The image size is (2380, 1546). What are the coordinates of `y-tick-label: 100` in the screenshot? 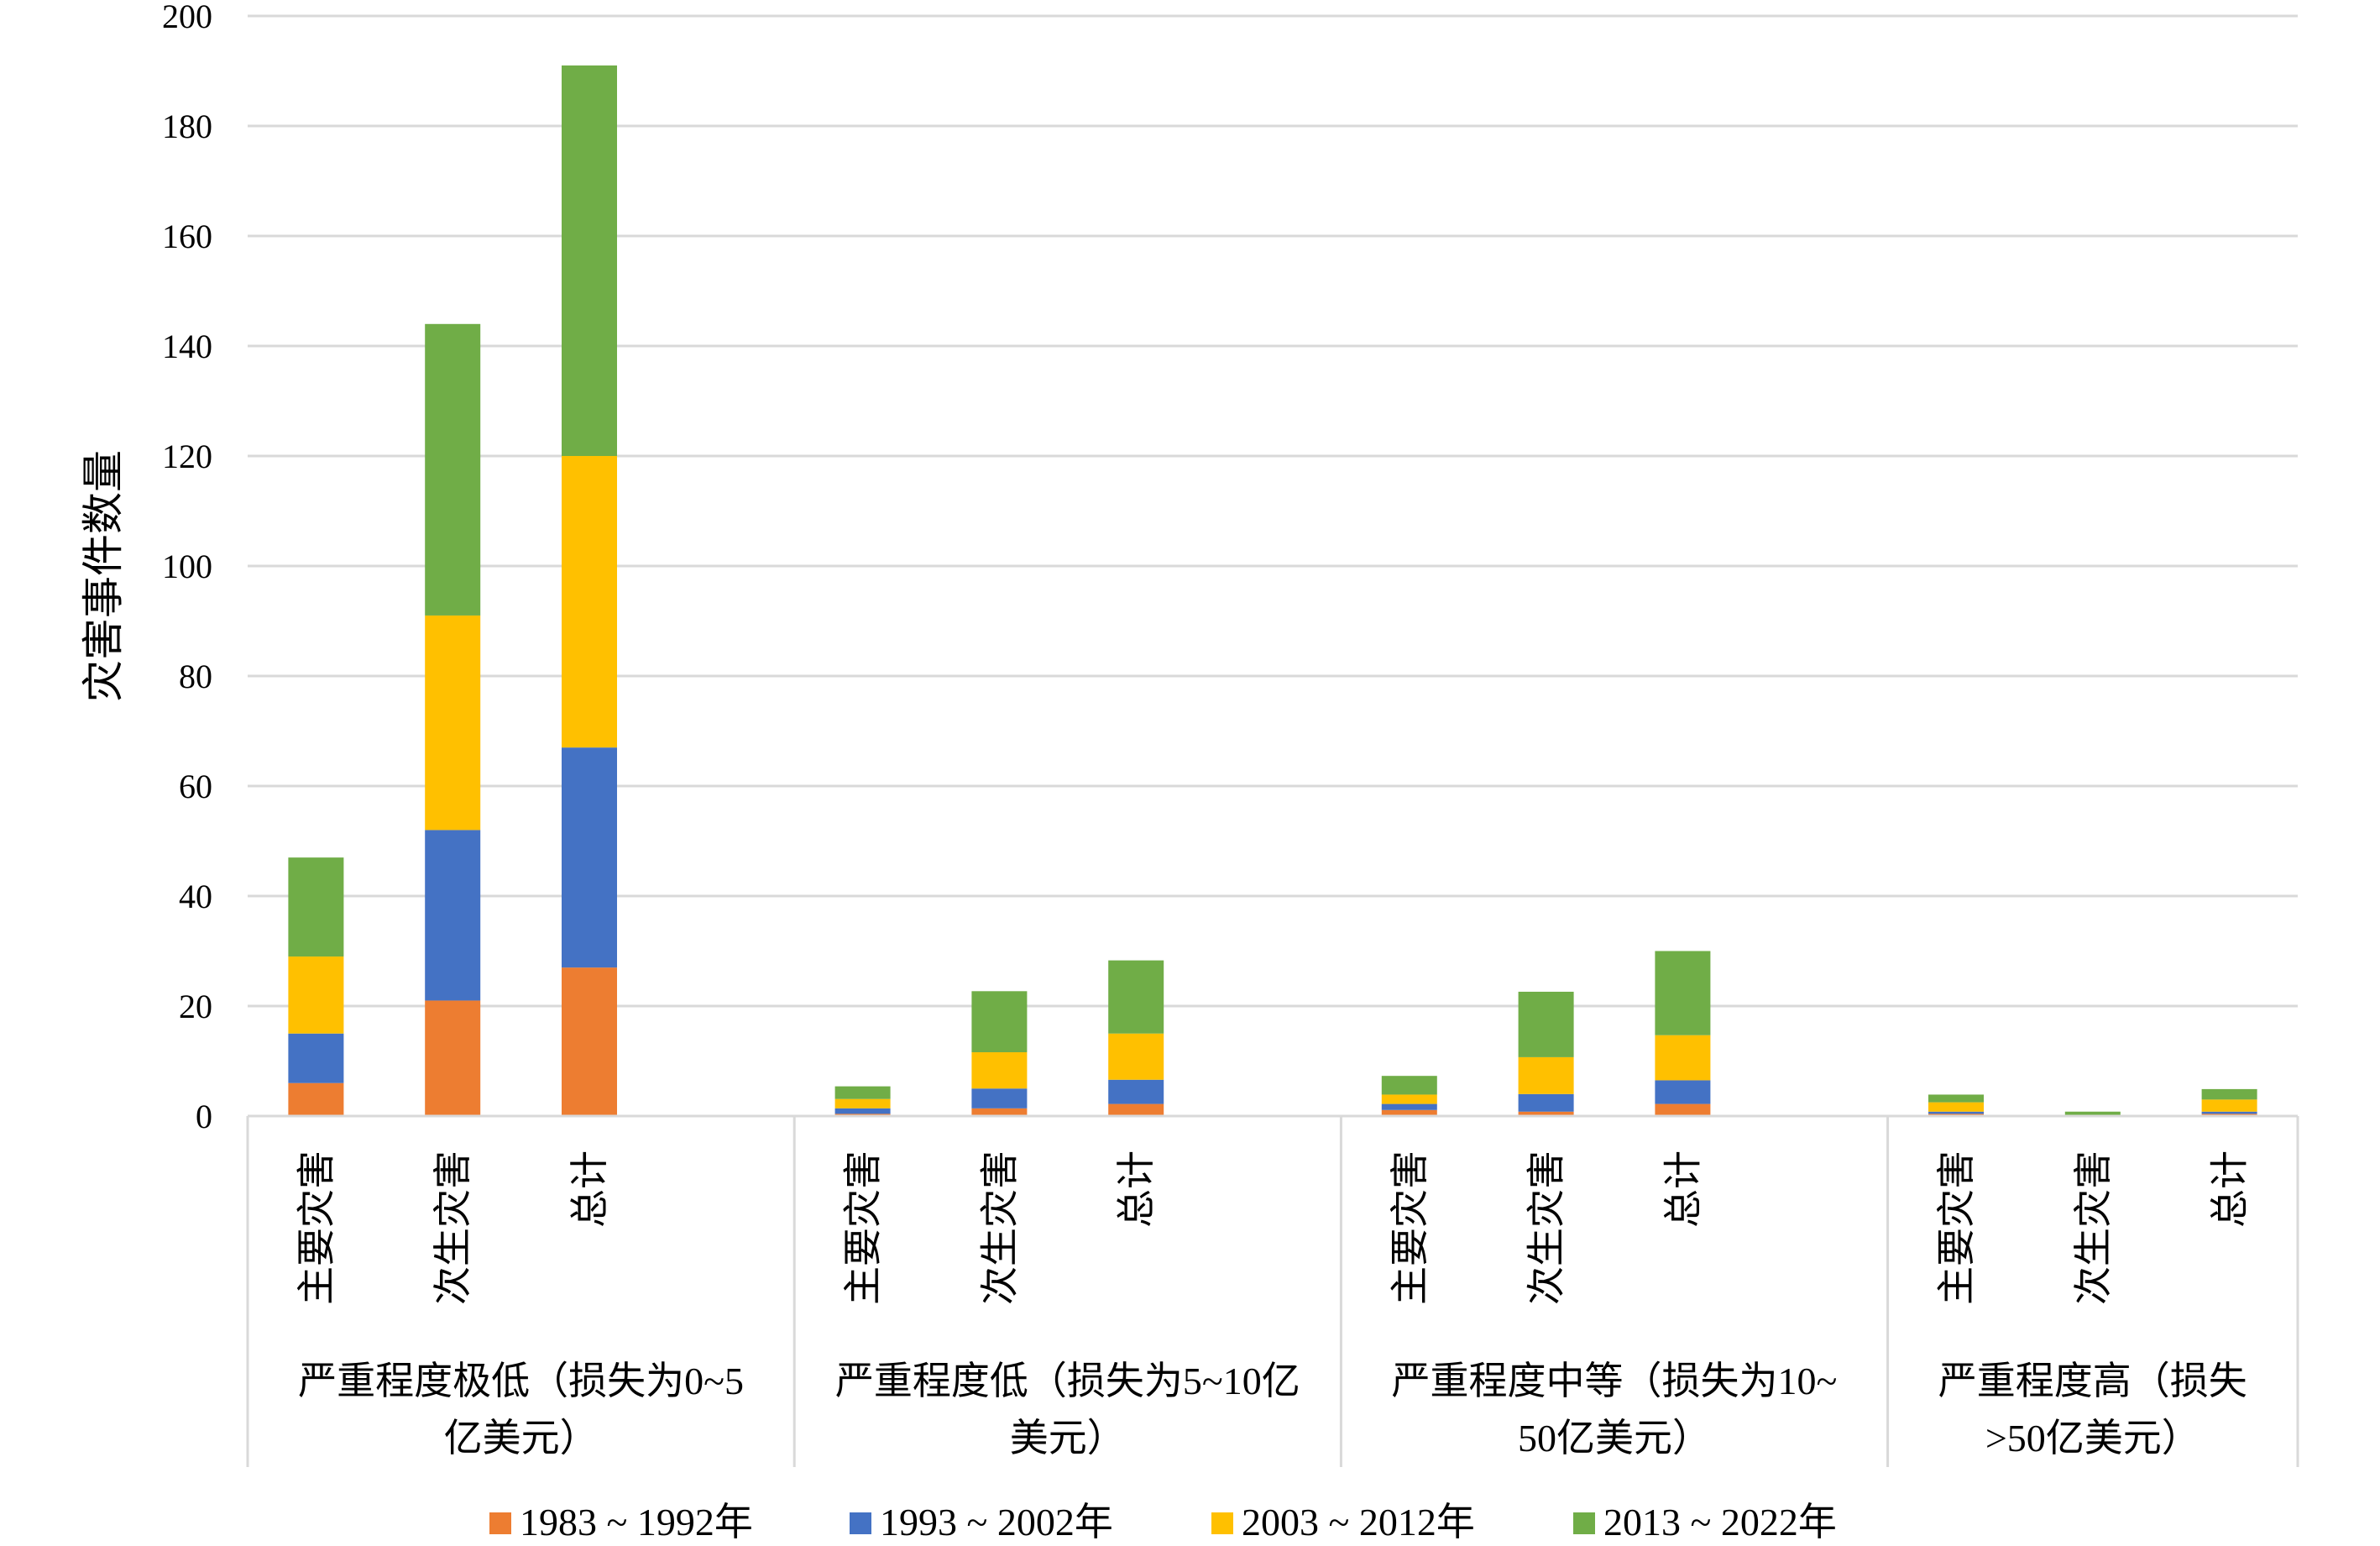 It's located at (187, 567).